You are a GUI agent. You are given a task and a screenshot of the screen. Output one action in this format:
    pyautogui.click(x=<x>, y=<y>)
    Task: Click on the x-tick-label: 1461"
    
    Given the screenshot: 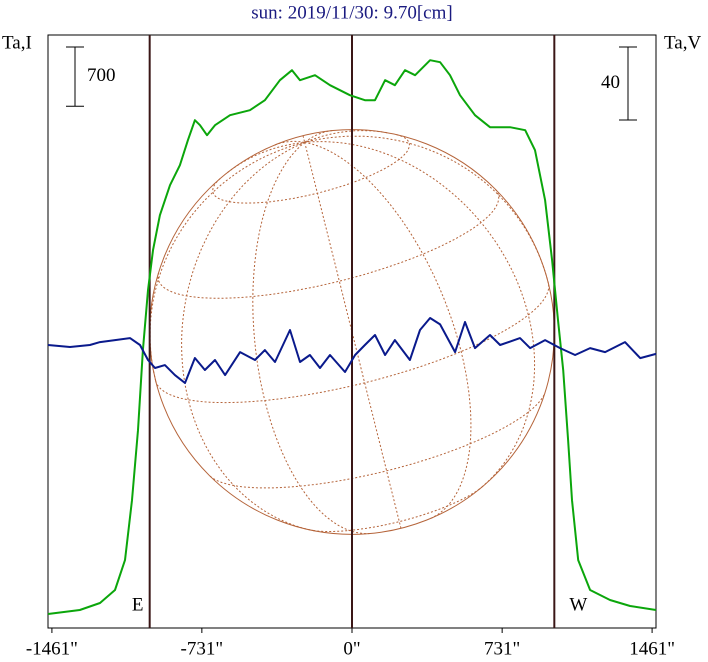 What is the action you would take?
    pyautogui.click(x=652, y=648)
    